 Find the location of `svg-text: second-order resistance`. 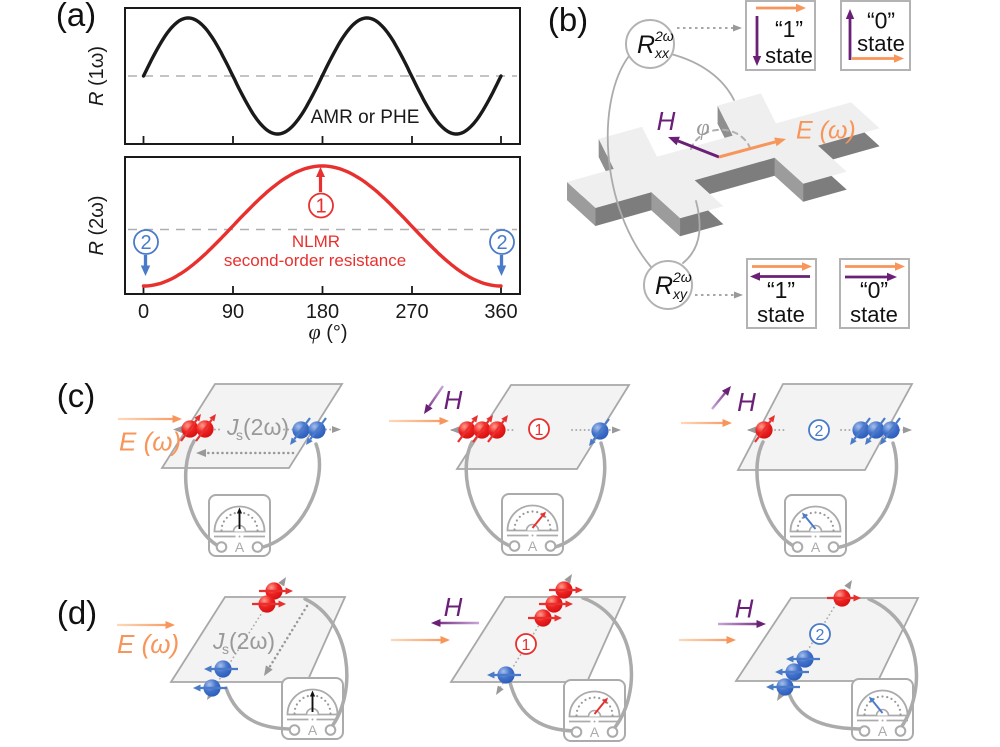

svg-text: second-order resistance is located at coordinates (315, 260).